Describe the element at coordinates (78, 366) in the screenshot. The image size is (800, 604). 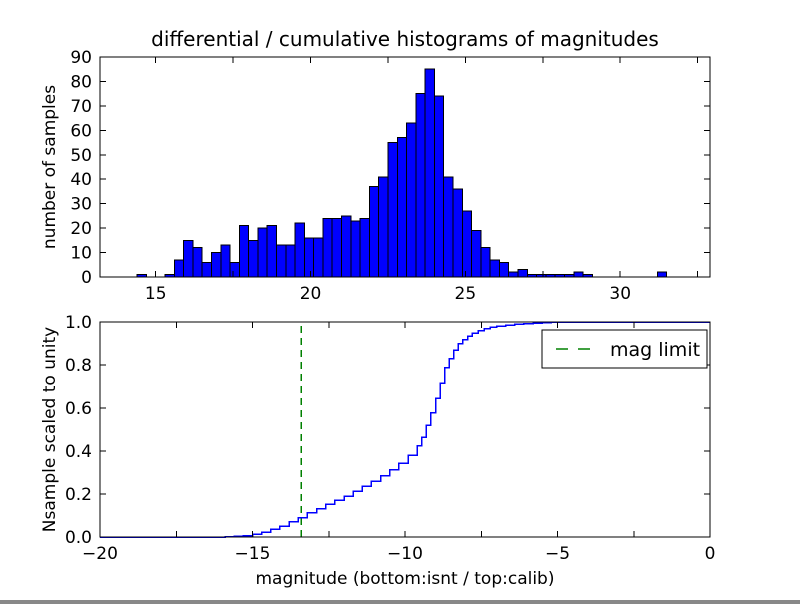
I see `y-tick-label: 0.8` at that location.